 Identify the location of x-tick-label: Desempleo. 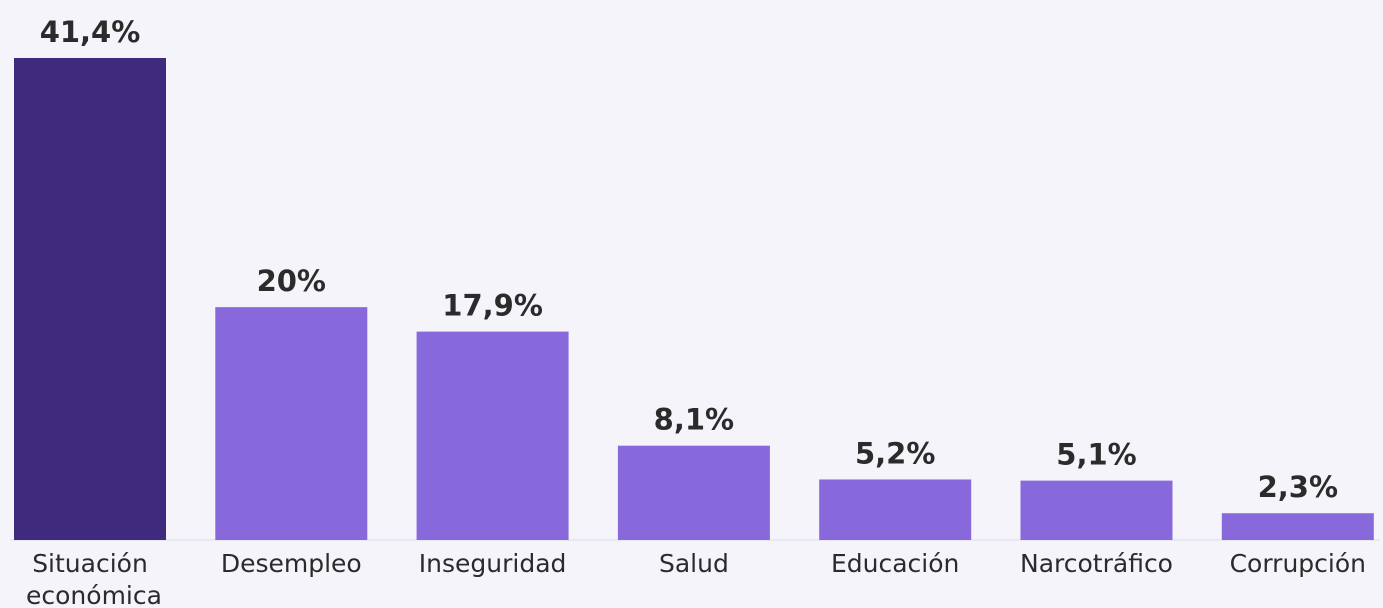
(291, 563).